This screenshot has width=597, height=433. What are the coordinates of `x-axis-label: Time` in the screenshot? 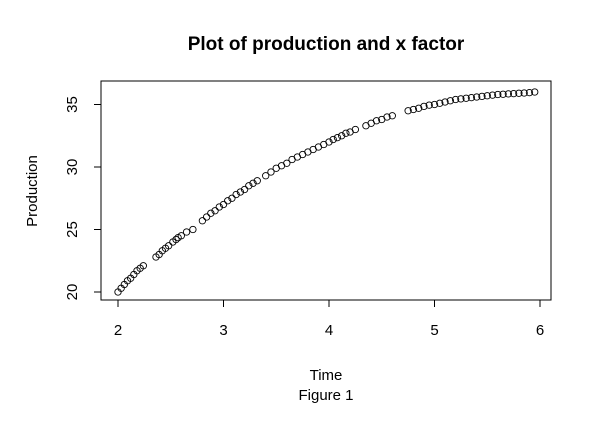 It's located at (326, 375).